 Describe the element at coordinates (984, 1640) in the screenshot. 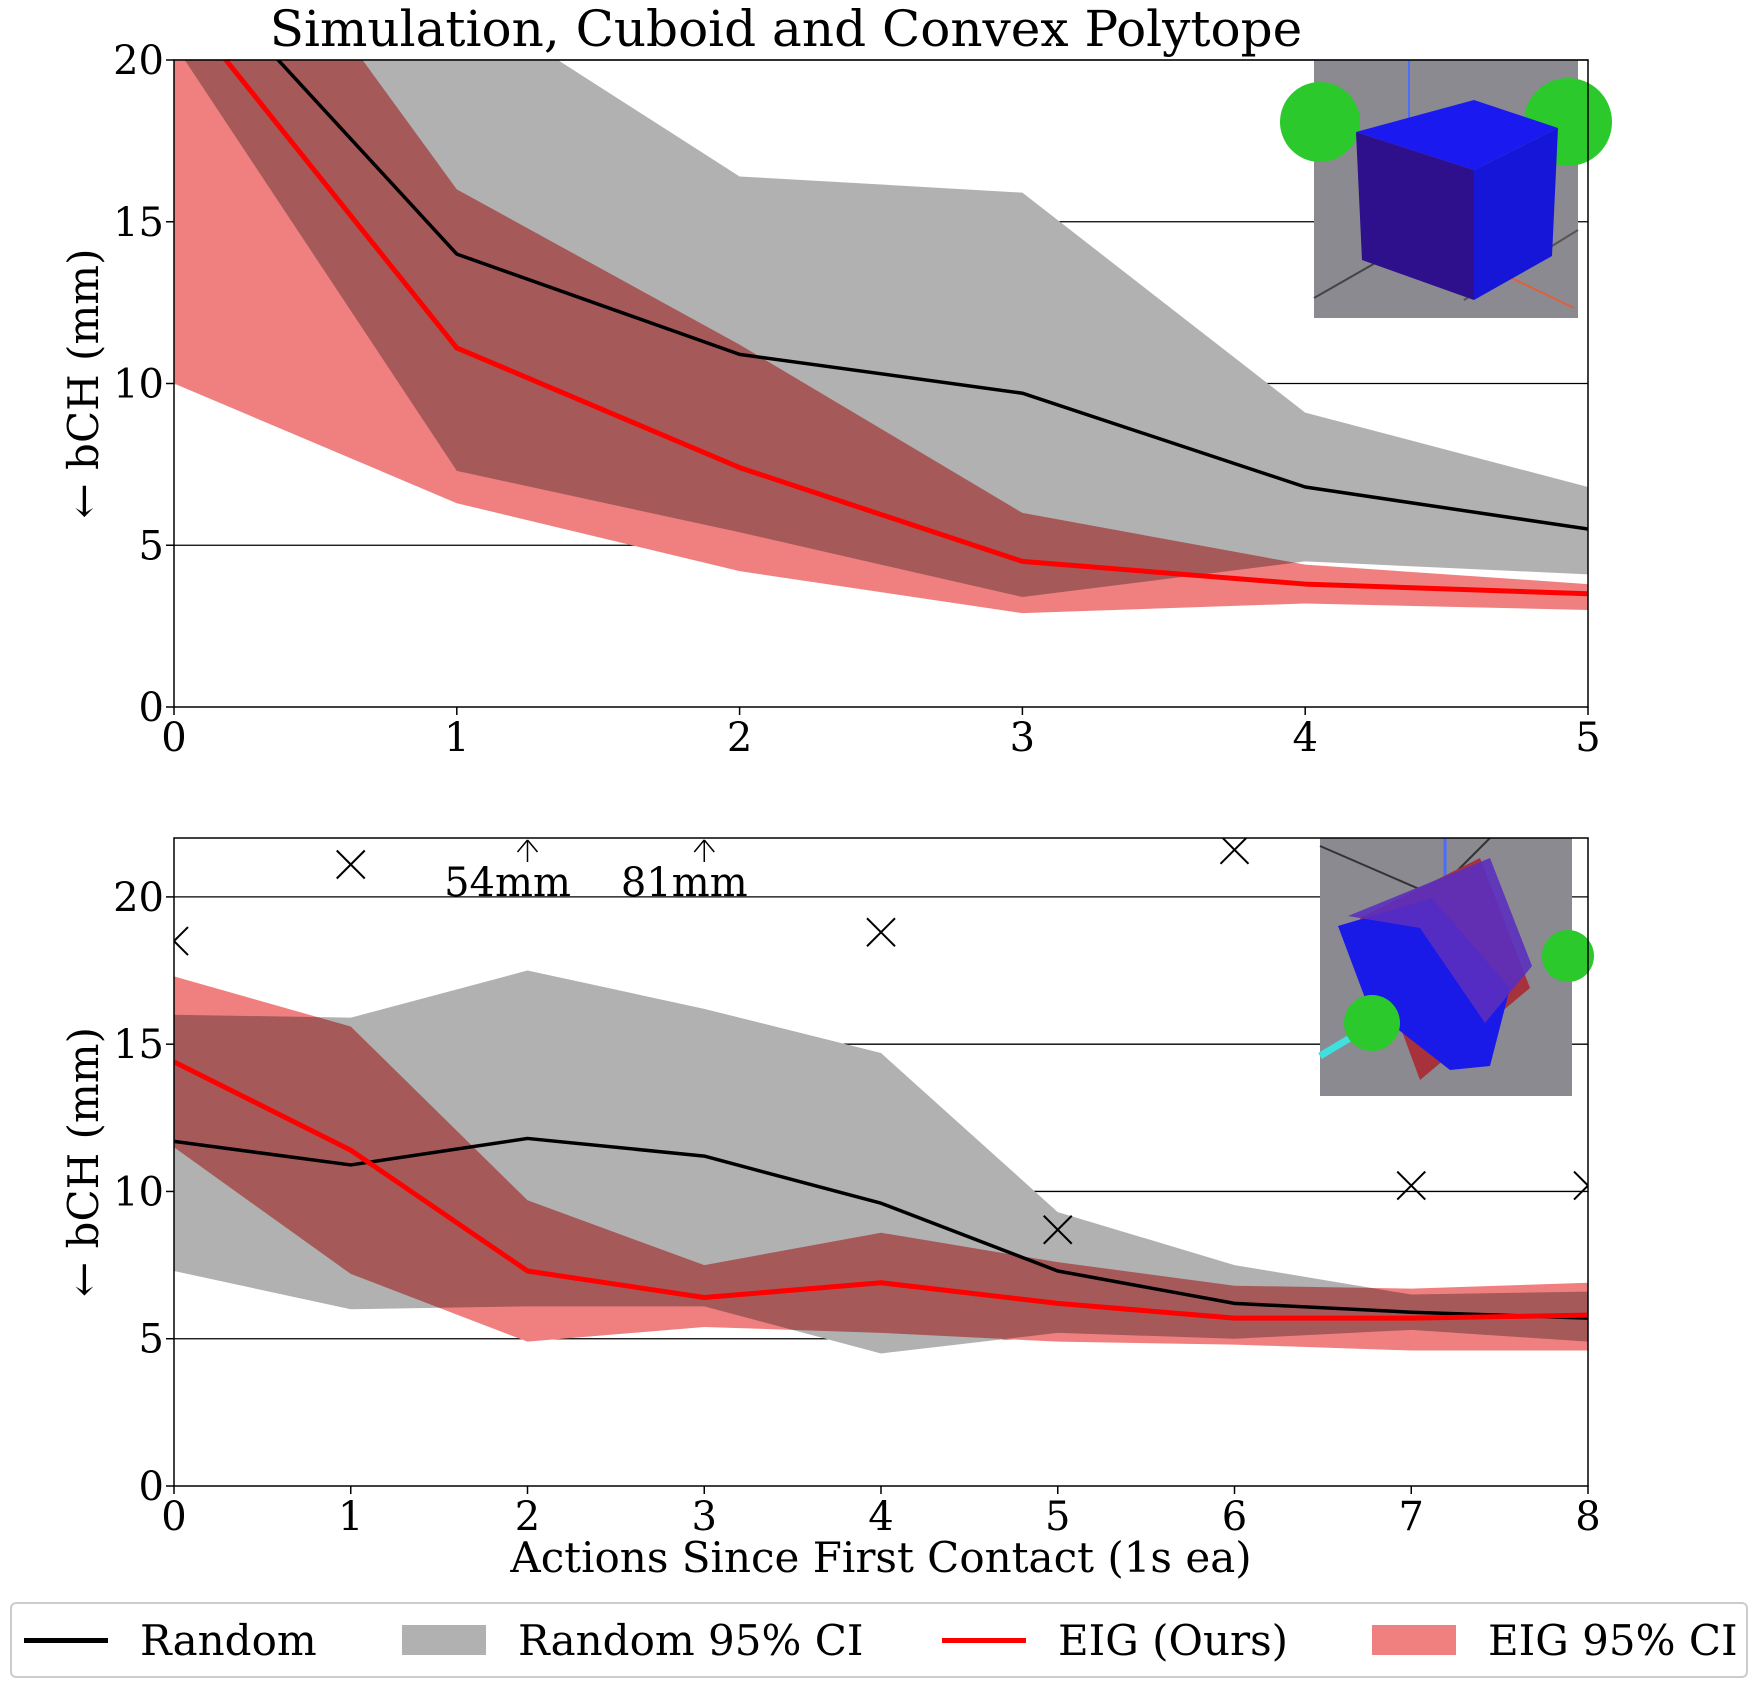

I see `legend-swatch-eig` at that location.